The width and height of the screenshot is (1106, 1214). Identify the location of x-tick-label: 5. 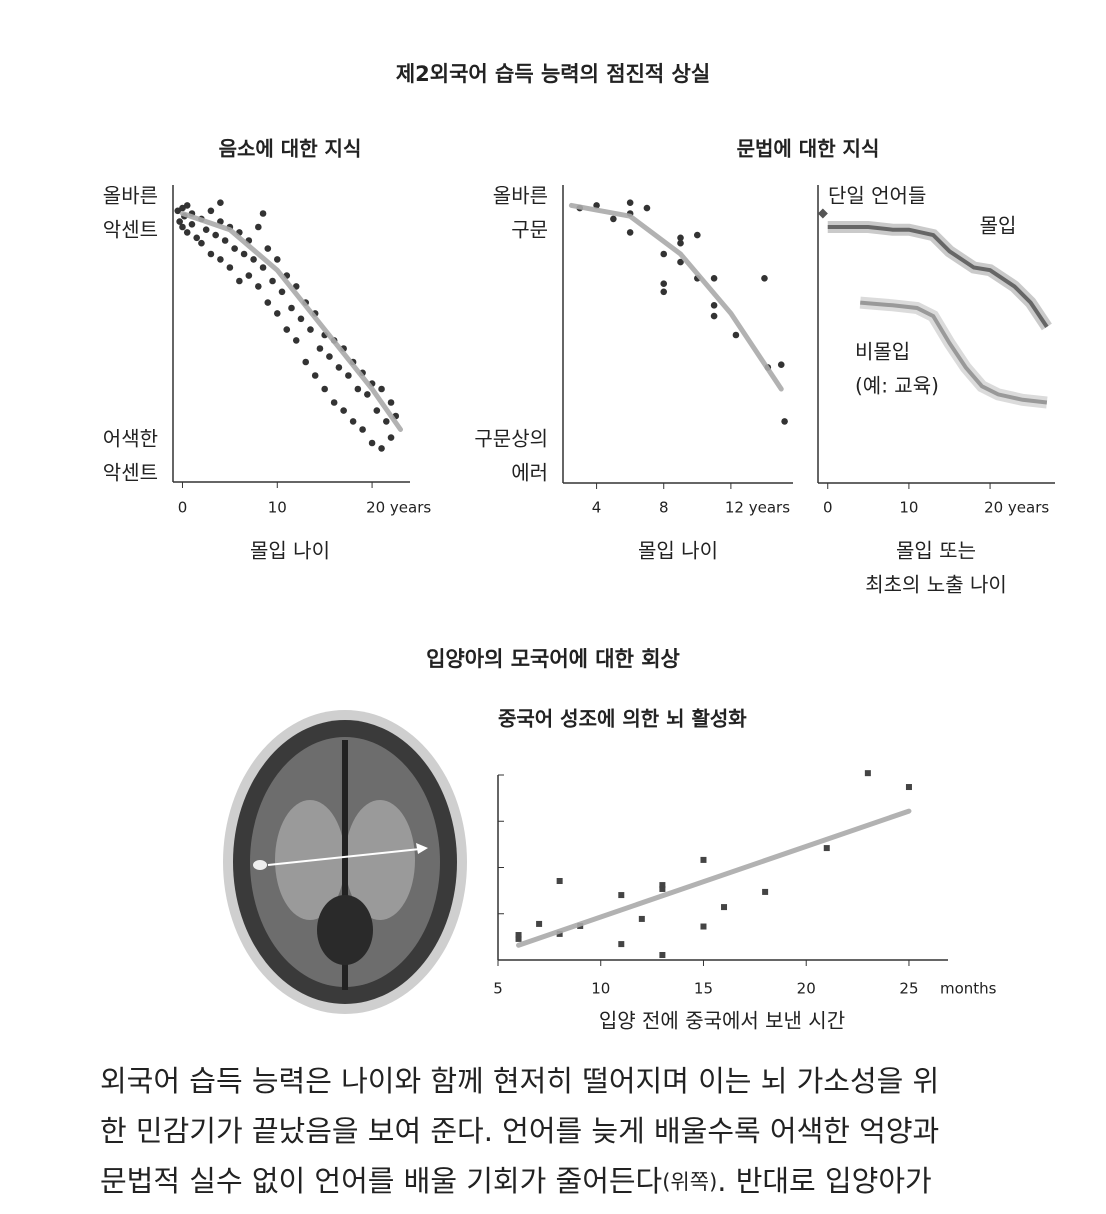
(498, 989).